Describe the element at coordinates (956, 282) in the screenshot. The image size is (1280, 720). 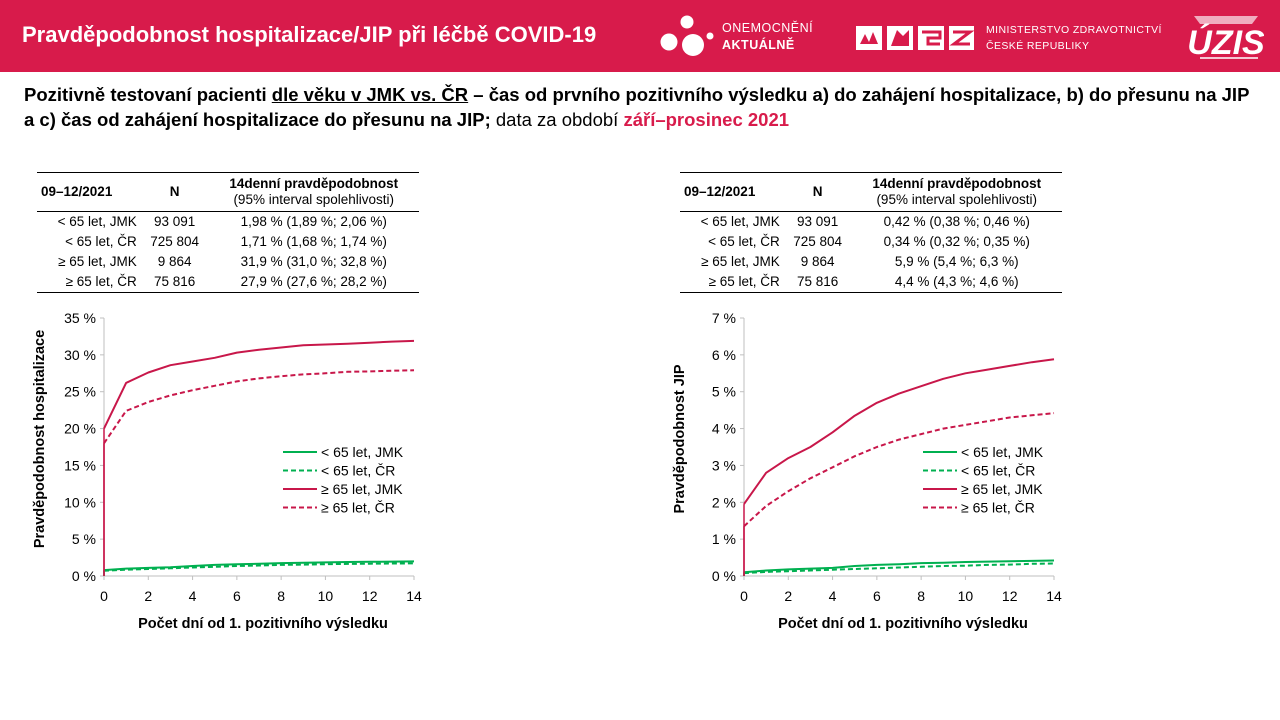
I see `table-cell-probability: 4,4 % (4,3 %; 4,6 %)` at that location.